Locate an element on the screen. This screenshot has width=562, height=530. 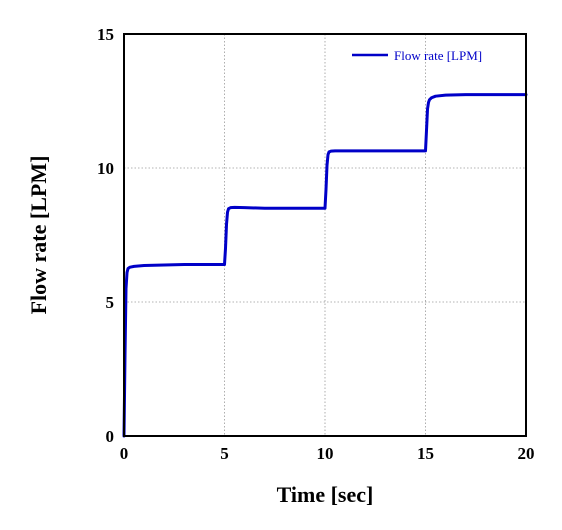
x-tick-label-5: 5 is located at coordinates (224, 453).